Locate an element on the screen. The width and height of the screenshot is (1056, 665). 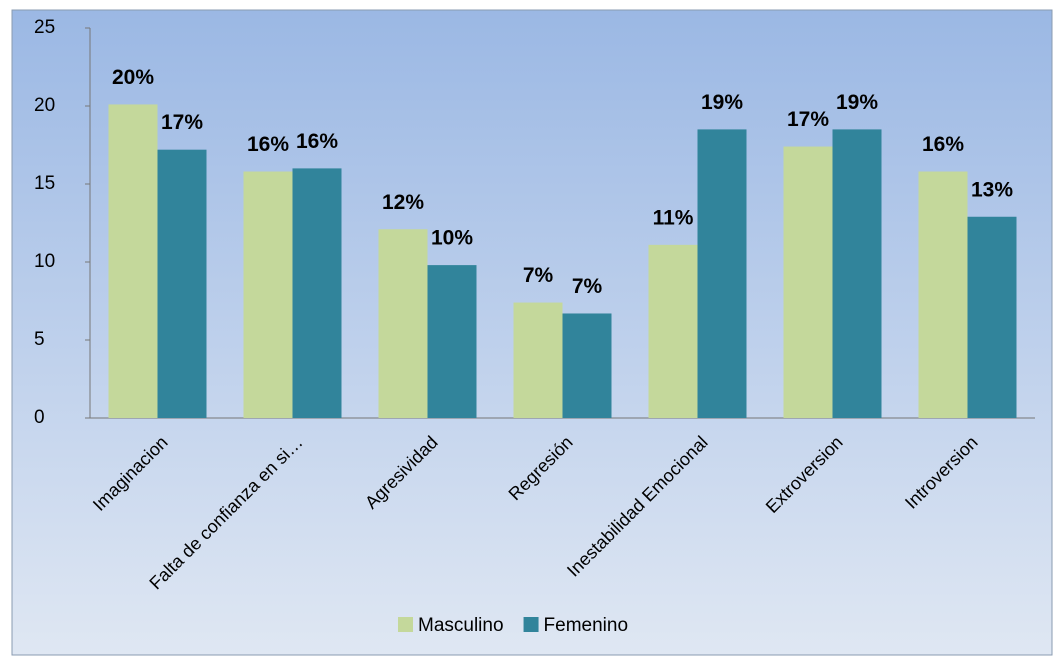
data-label: 10% is located at coordinates (452, 238).